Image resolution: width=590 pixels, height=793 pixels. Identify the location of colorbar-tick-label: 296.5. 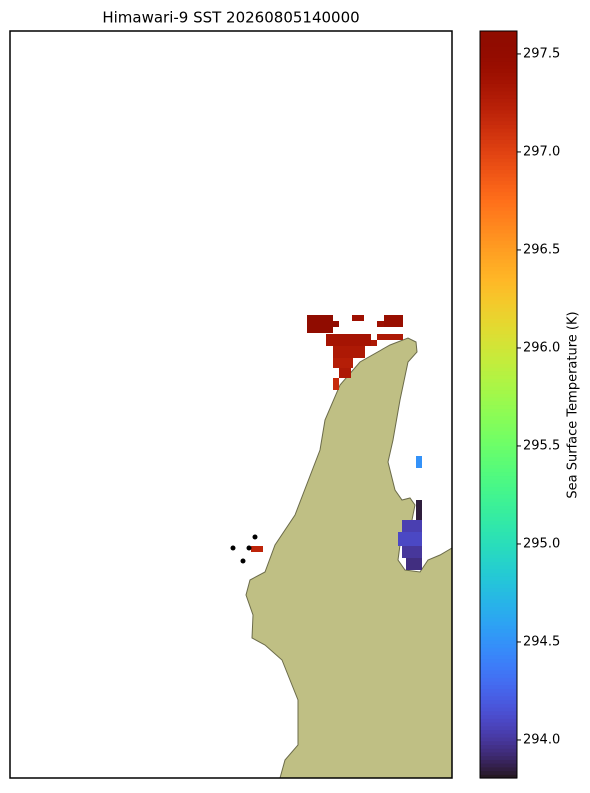
(541, 249).